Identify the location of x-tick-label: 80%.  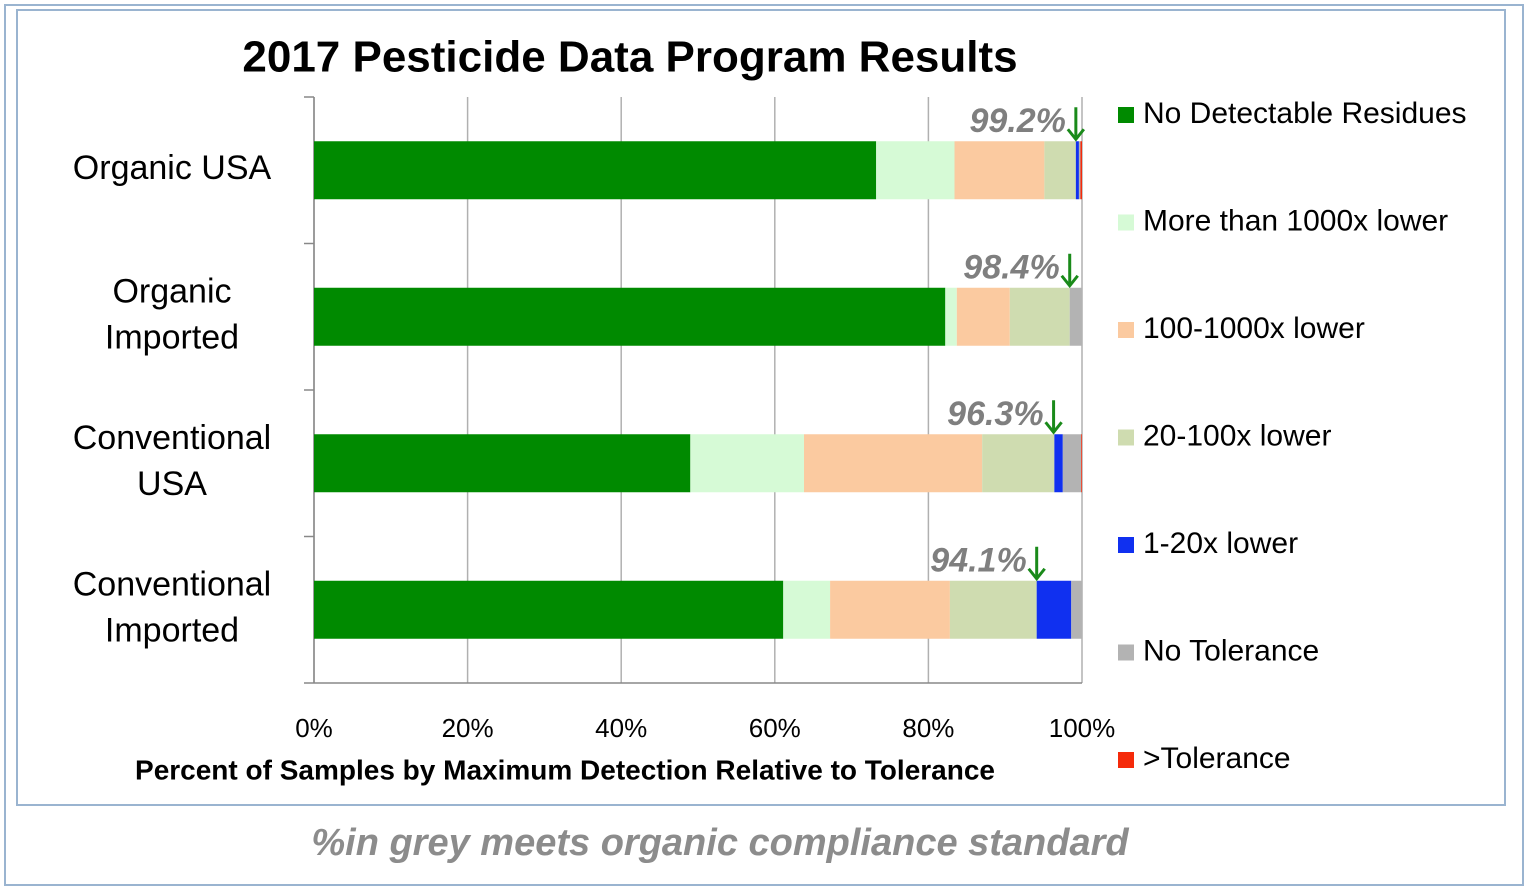
(928, 728).